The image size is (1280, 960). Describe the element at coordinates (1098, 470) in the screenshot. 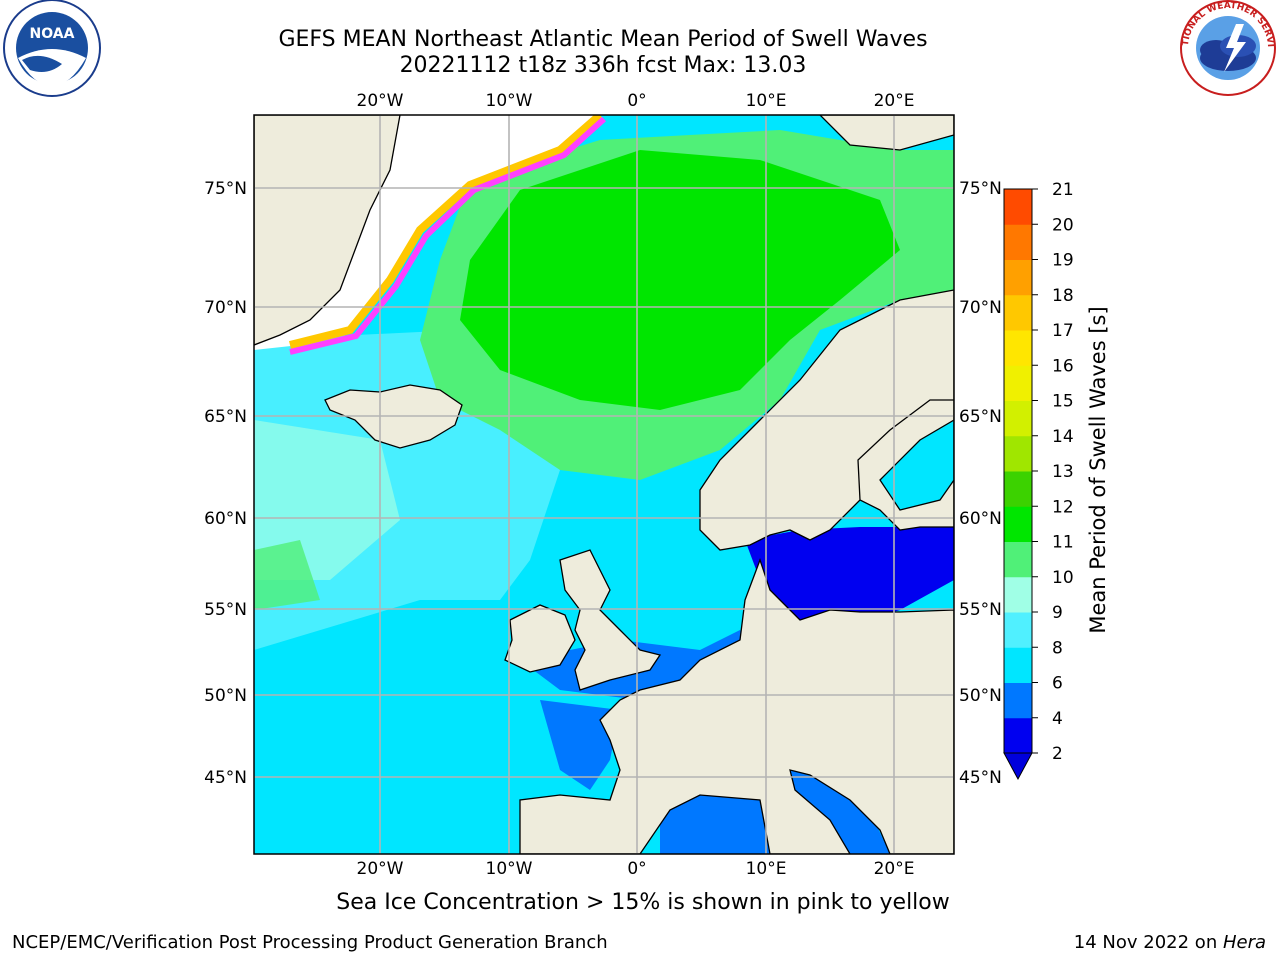

I see `colorbar-label: Mean Period of Swell Waves [s]` at that location.